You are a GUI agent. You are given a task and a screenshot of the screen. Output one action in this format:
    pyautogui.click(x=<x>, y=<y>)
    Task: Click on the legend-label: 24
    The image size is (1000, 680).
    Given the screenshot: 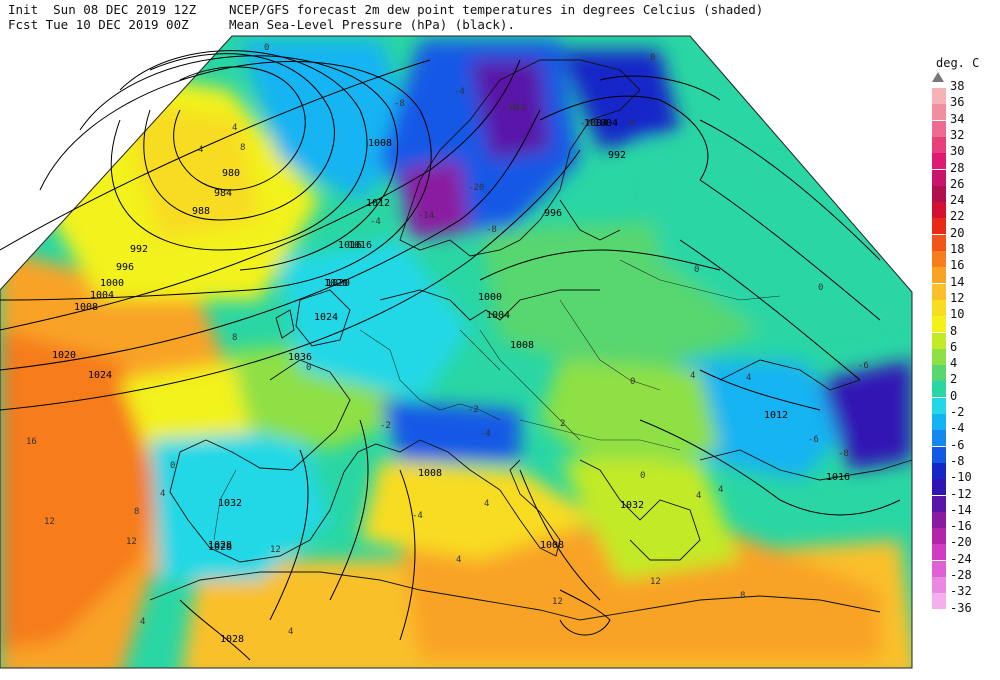 What is the action you would take?
    pyautogui.click(x=957, y=200)
    